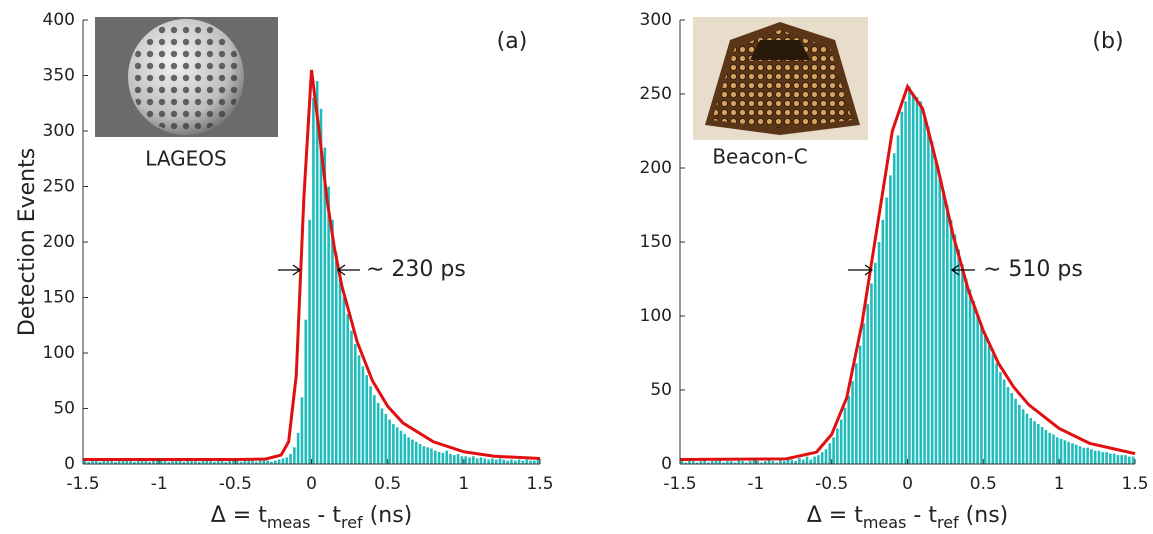 The height and width of the screenshot is (534, 1153). What do you see at coordinates (82, 484) in the screenshot?
I see `x-tick-label: -1.5` at bounding box center [82, 484].